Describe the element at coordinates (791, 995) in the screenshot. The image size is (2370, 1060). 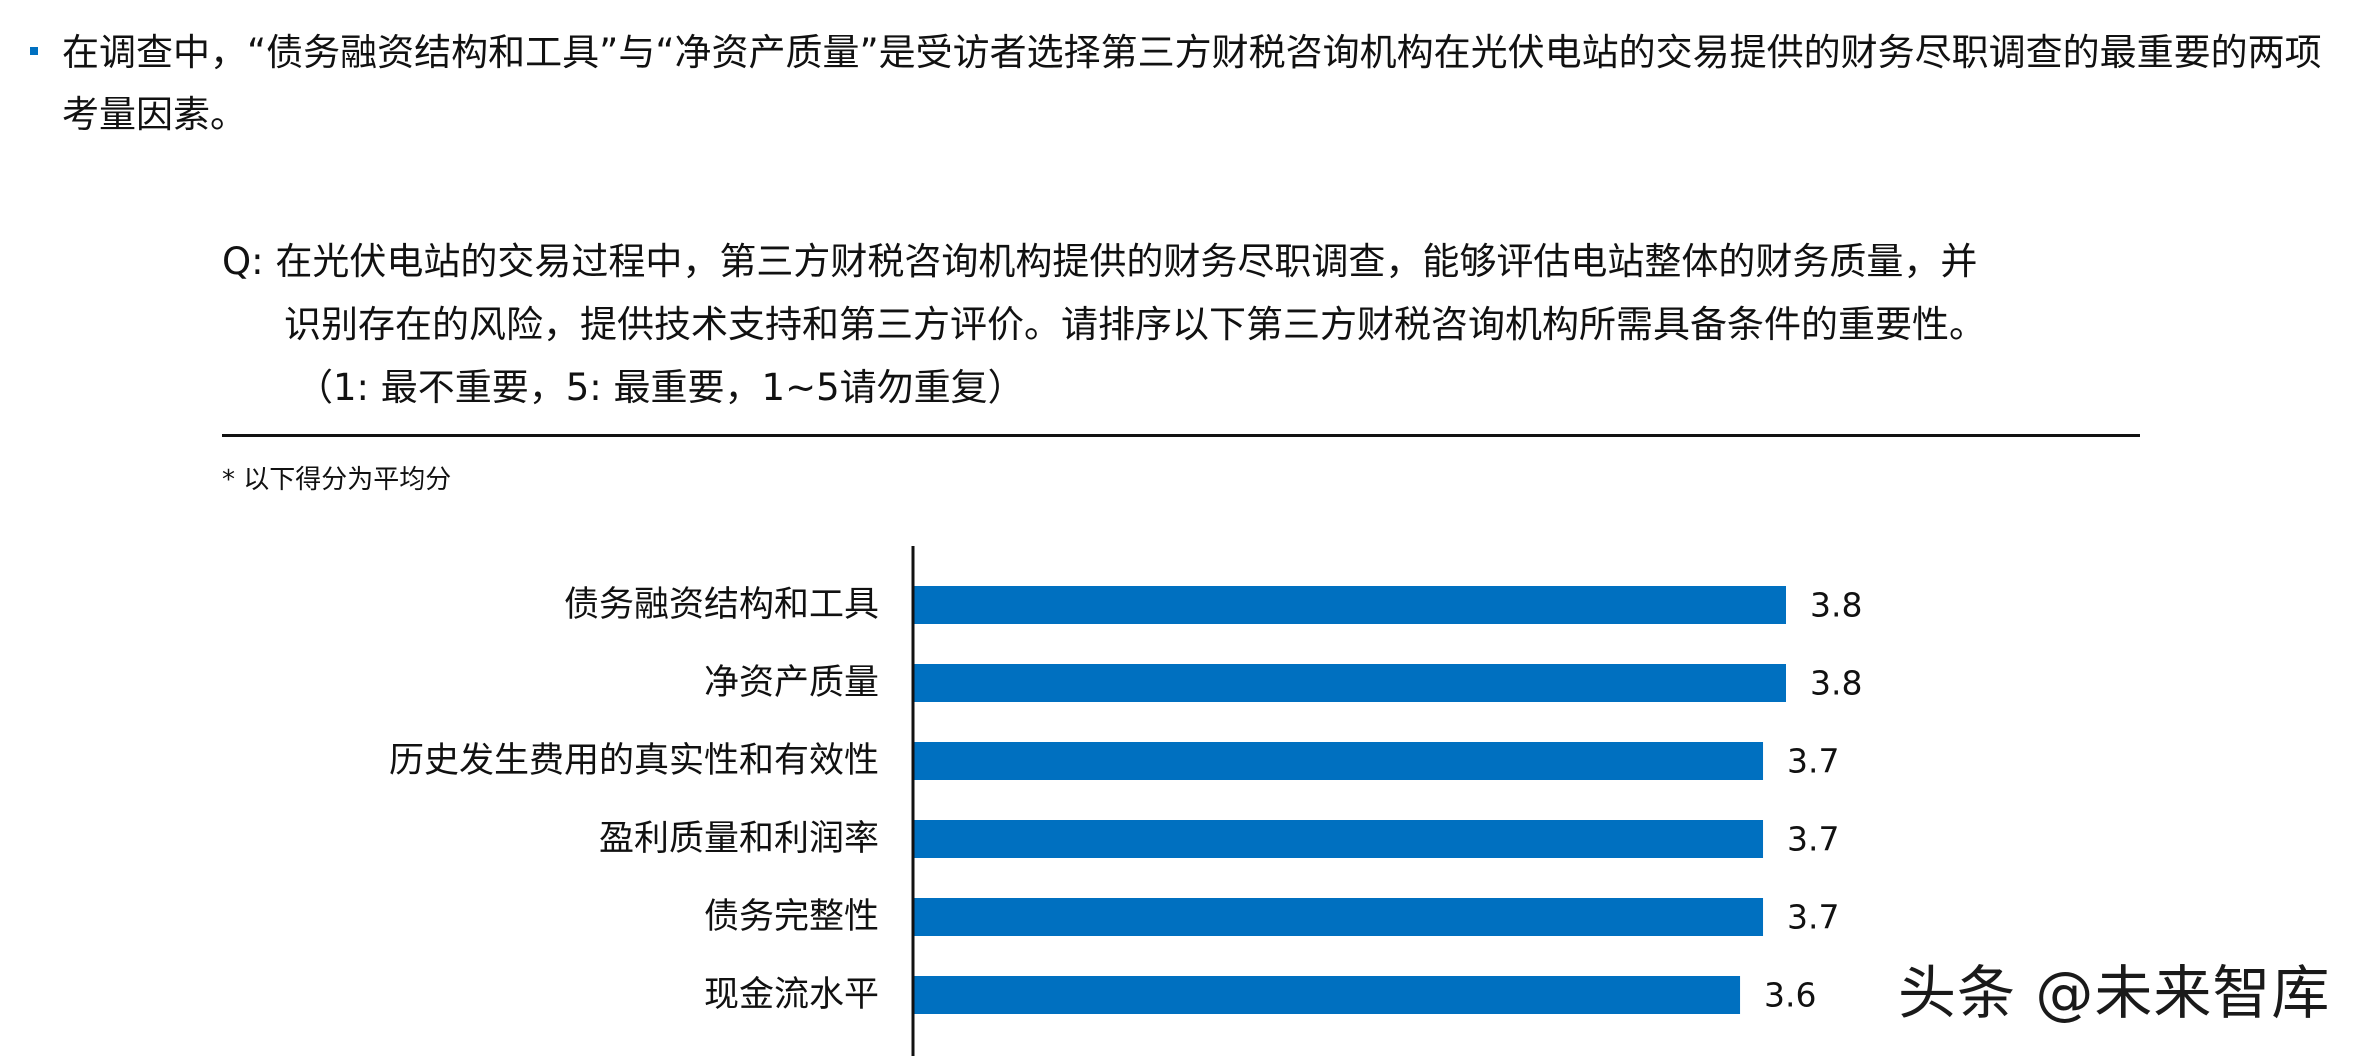
I see `category-label: 现金流水平` at that location.